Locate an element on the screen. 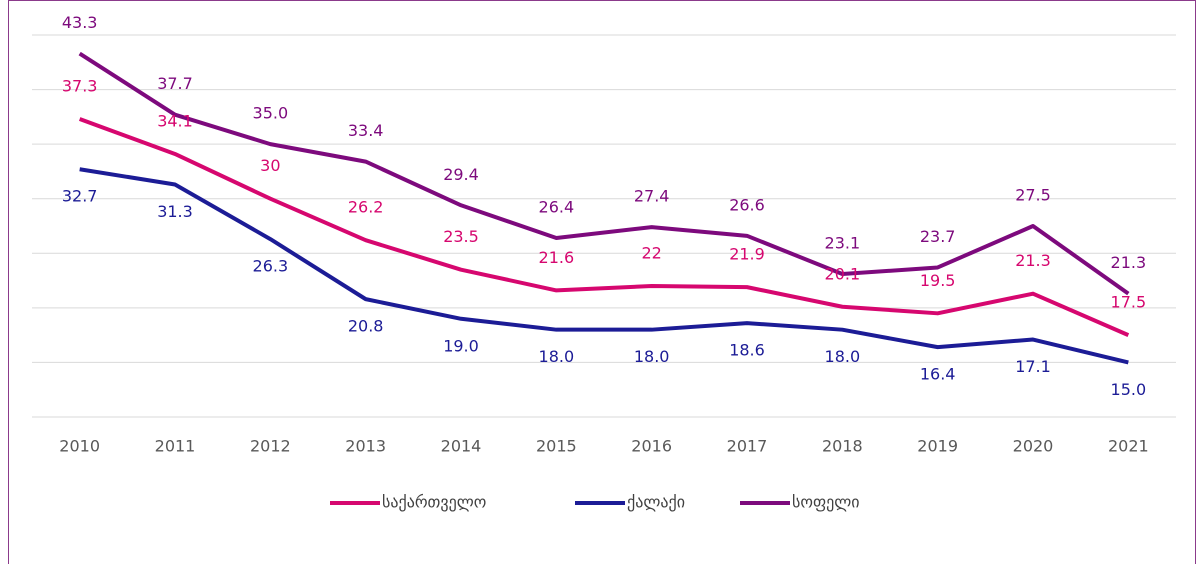 This screenshot has height=564, width=1204. legend-label: საქართველო is located at coordinates (434, 502).